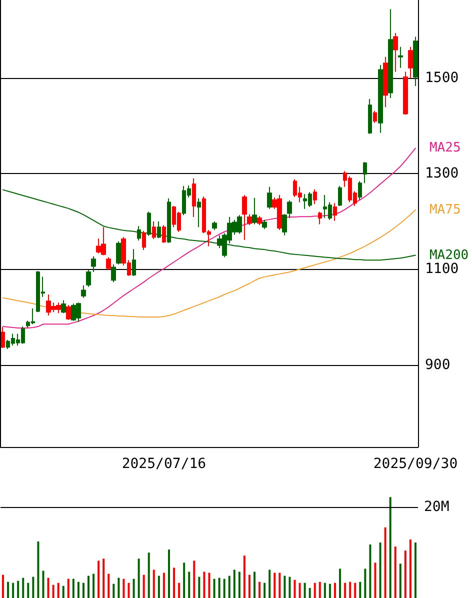  I want to click on ref-line-label: 20M, so click(437, 507).